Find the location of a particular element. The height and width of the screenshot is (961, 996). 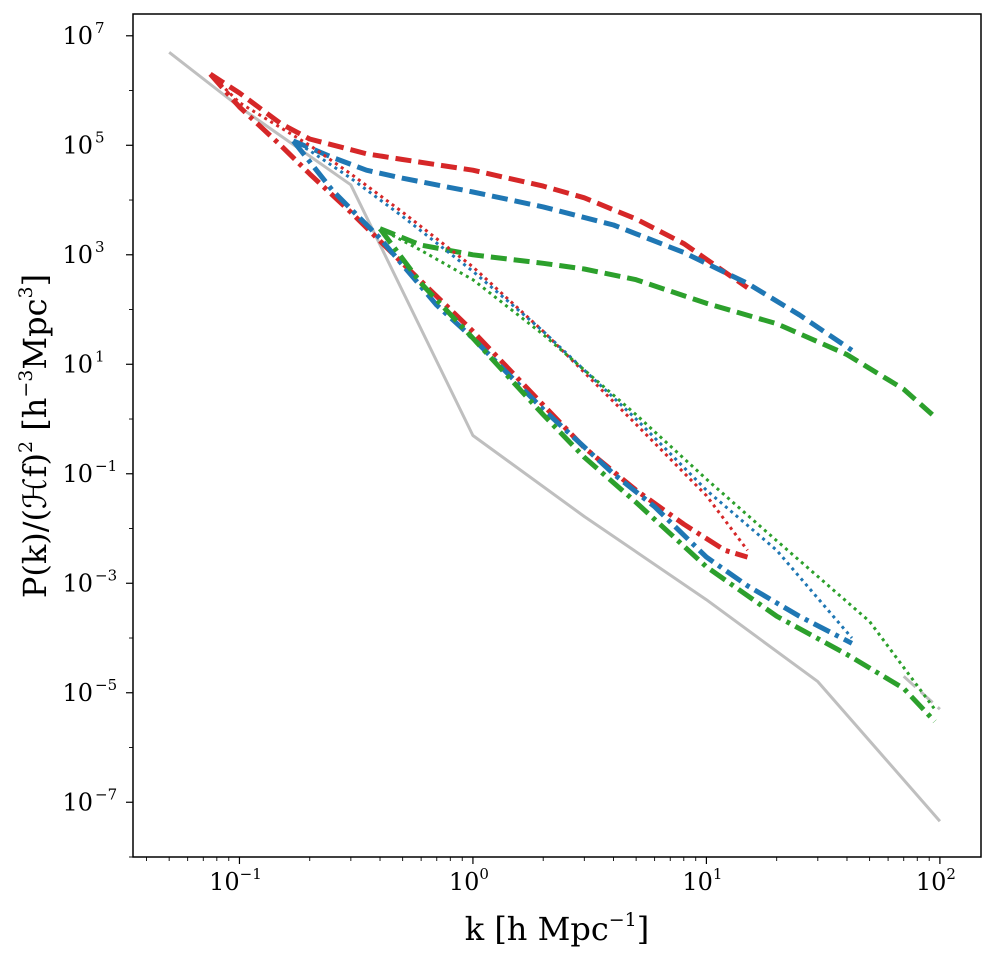

y-axis-label-main: P(k)/(ℋf) is located at coordinates (35, 525).